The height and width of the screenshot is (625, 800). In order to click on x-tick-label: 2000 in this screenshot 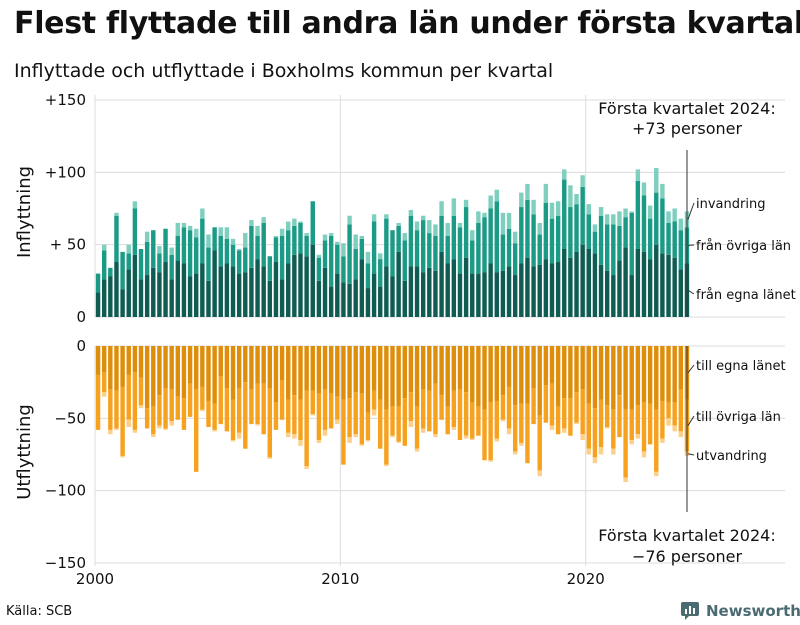, I will do `click(95, 579)`.